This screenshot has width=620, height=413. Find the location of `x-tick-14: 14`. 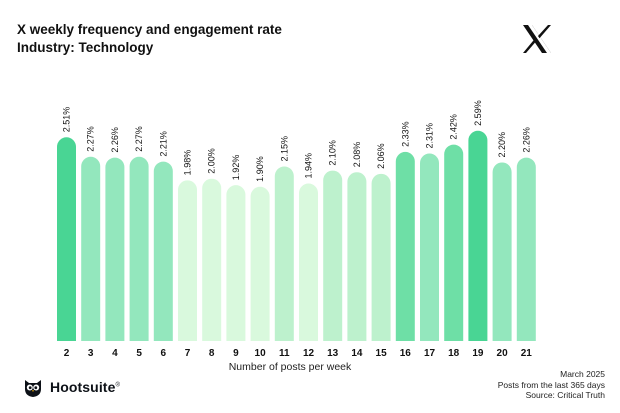

x-tick-14: 14 is located at coordinates (357, 353).